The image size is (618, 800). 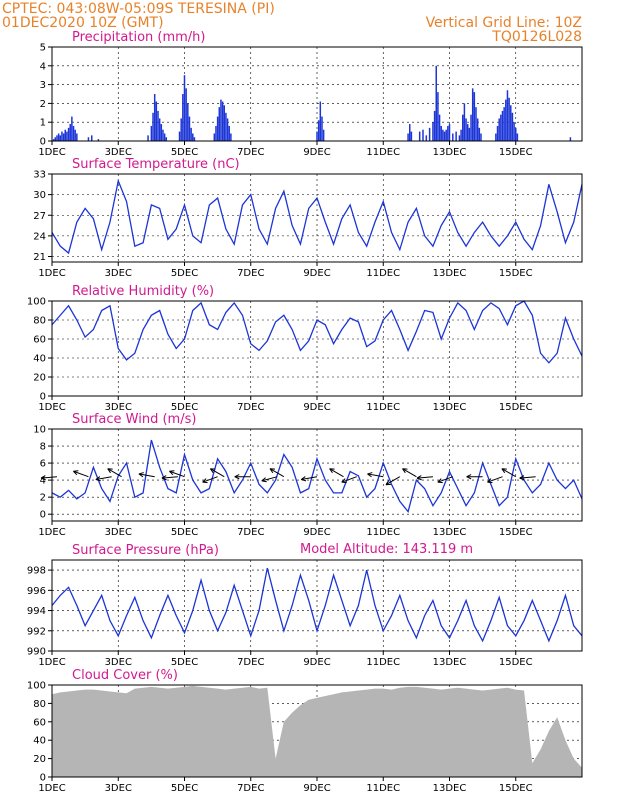 What do you see at coordinates (43, 778) in the screenshot?
I see `y-tick-label: 0` at bounding box center [43, 778].